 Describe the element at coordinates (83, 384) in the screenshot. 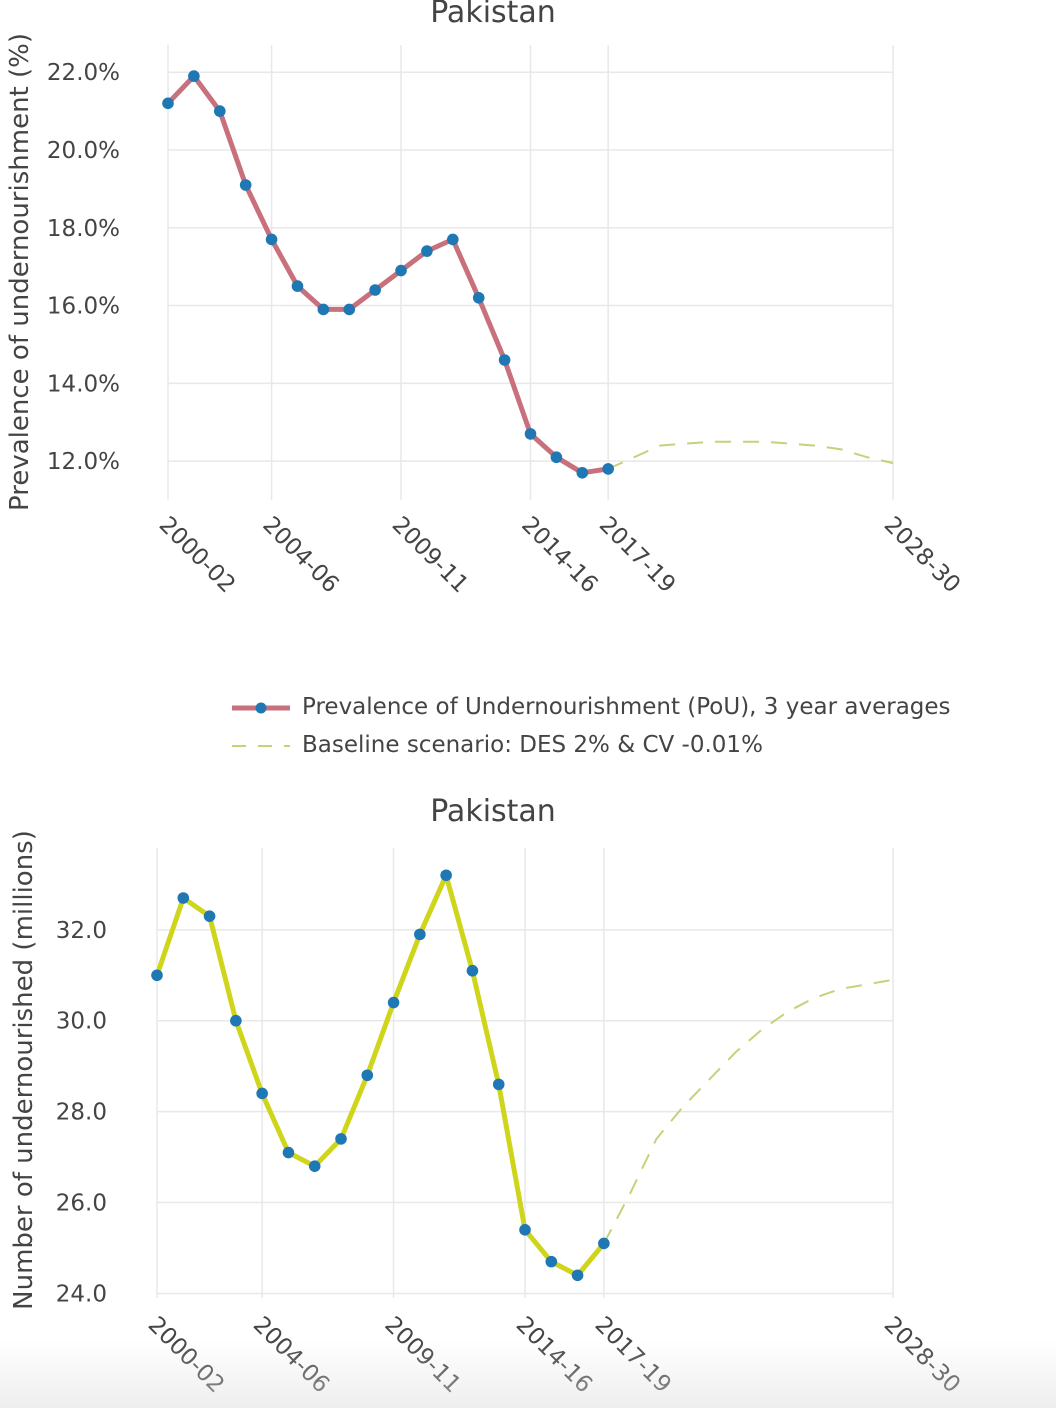

I see `y-tick-label: 14.0%` at that location.